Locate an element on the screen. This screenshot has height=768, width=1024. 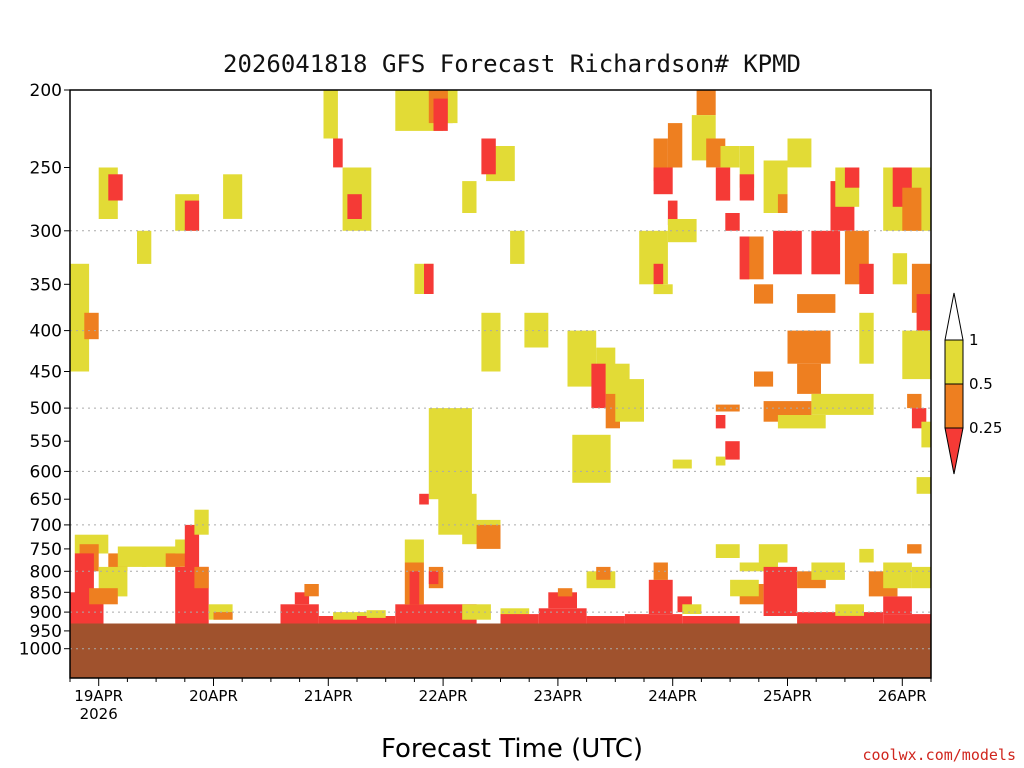
y-tick-label-850: 850 is located at coordinates (46, 593).